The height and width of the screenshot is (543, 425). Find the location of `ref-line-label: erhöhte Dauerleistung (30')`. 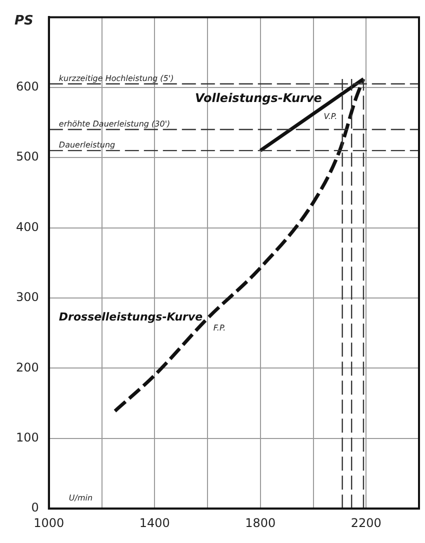

ref-line-label: erhöhte Dauerleistung (30') is located at coordinates (114, 124).